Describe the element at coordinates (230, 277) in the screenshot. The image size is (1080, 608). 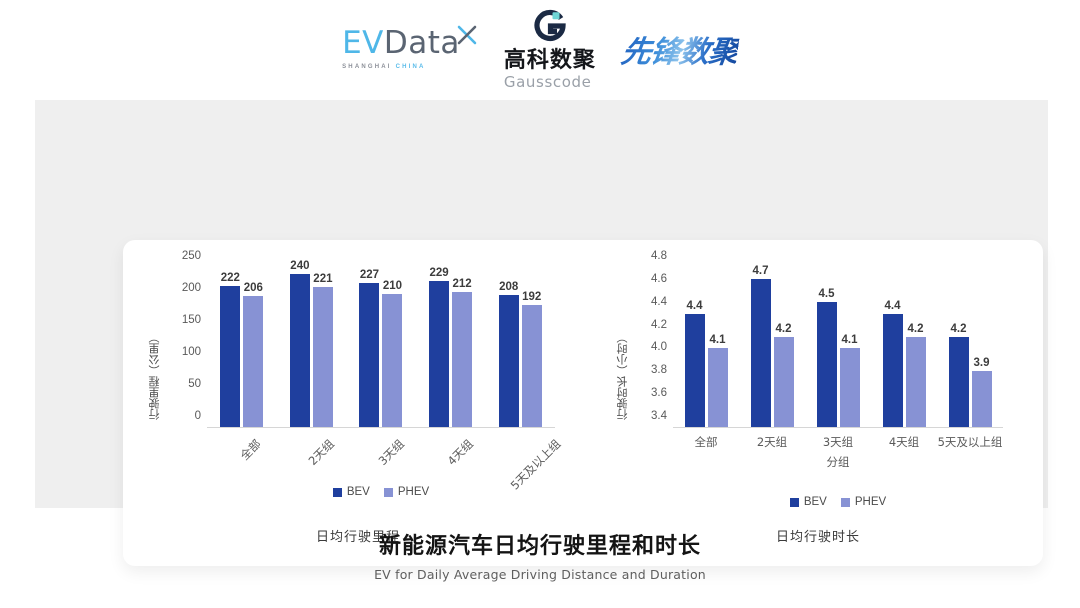
I see `bar-value-label: 222` at that location.